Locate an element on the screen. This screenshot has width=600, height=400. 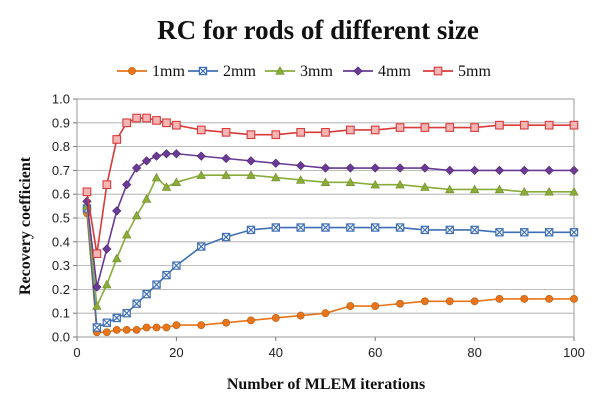
legend-item-2mm: 2mm is located at coordinates (222, 71).